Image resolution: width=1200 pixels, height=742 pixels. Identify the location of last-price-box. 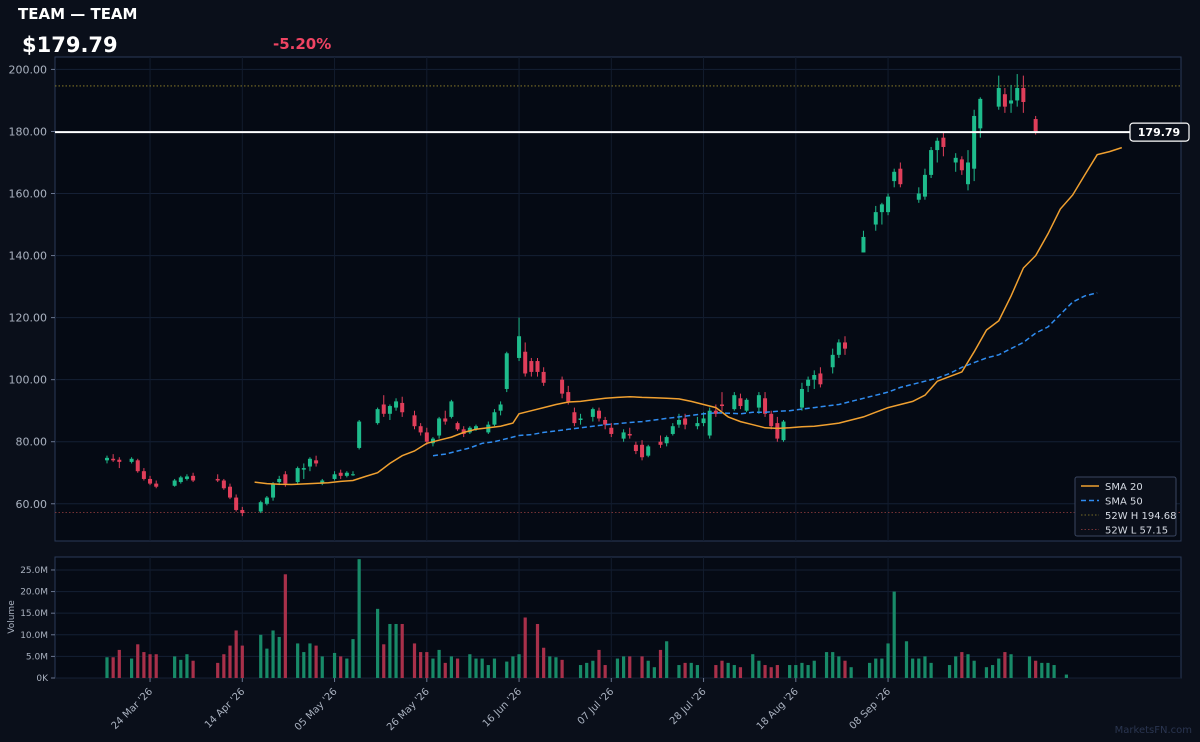
(1159, 132).